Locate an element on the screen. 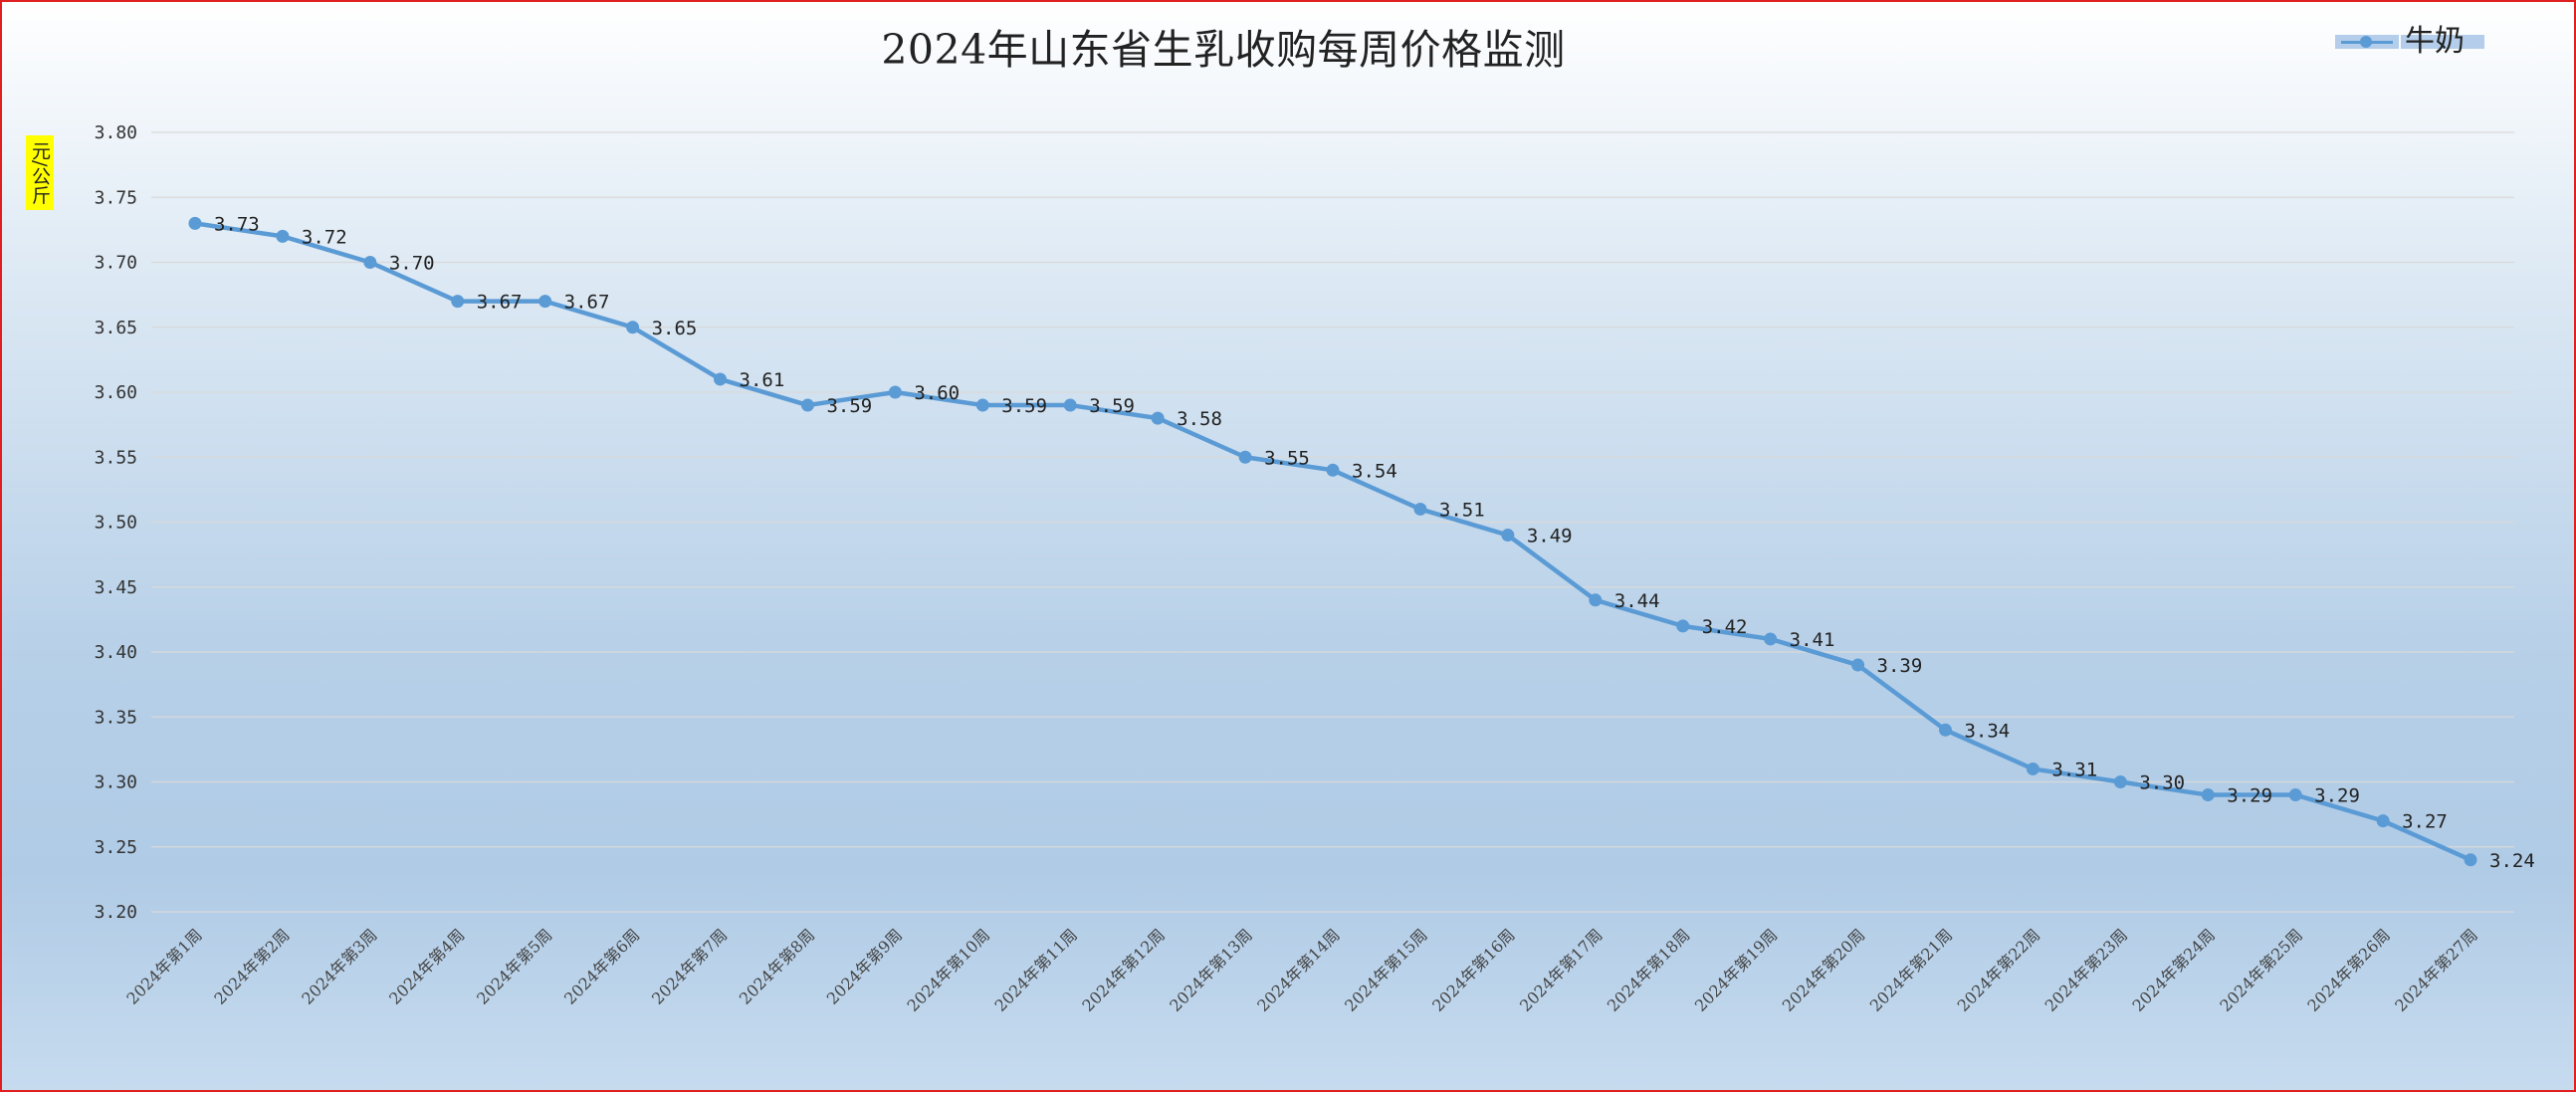 The image size is (2576, 1094). x-tick-label: 2024年第27周 is located at coordinates (2436, 970).